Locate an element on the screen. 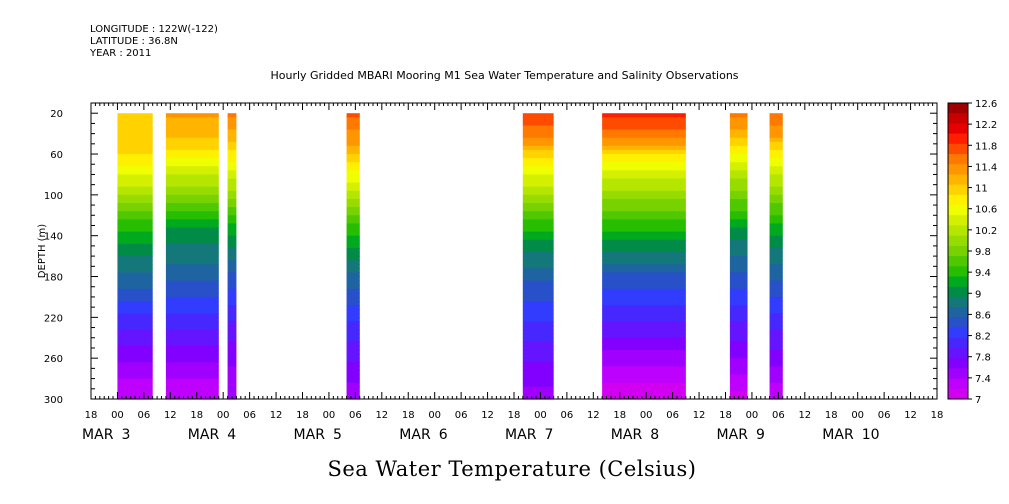 Image resolution: width=1009 pixels, height=504 pixels. x-date-day: 5 is located at coordinates (337, 435).